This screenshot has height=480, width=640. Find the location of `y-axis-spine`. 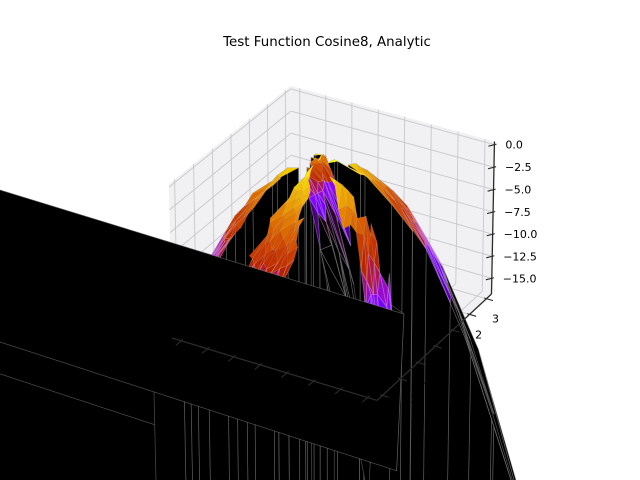

y-axis-spine is located at coordinates (434, 347).